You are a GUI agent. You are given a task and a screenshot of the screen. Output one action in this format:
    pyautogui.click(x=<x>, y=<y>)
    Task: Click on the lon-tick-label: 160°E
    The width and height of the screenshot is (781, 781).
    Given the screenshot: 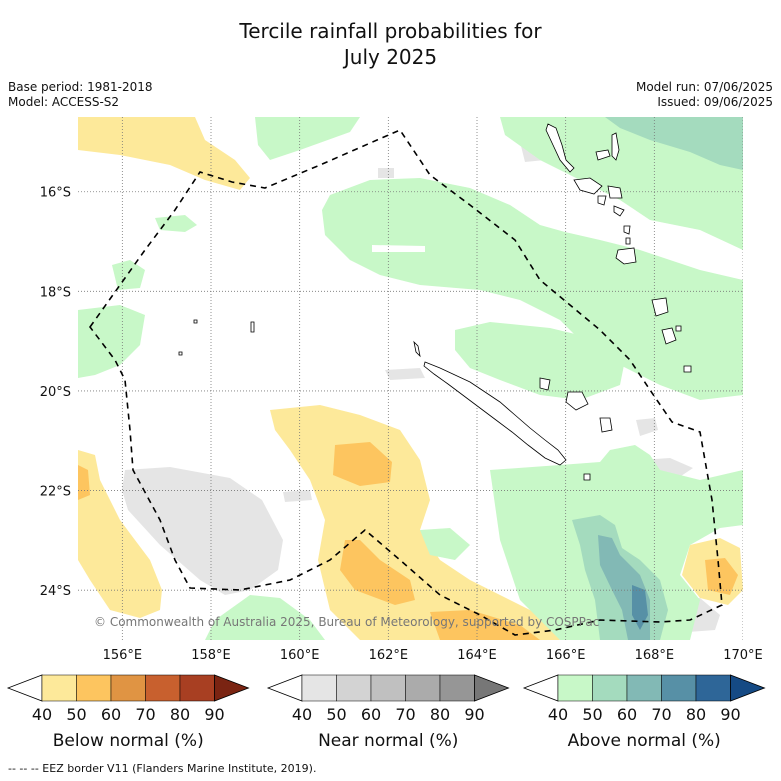 What is the action you would take?
    pyautogui.click(x=300, y=655)
    